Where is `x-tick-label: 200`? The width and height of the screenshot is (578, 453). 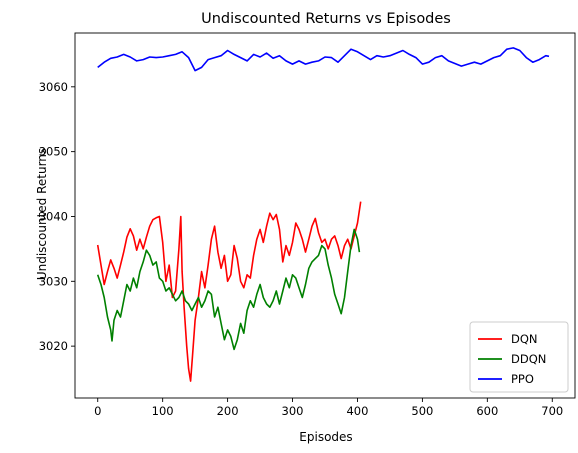 x-tick-label: 200 is located at coordinates (228, 411).